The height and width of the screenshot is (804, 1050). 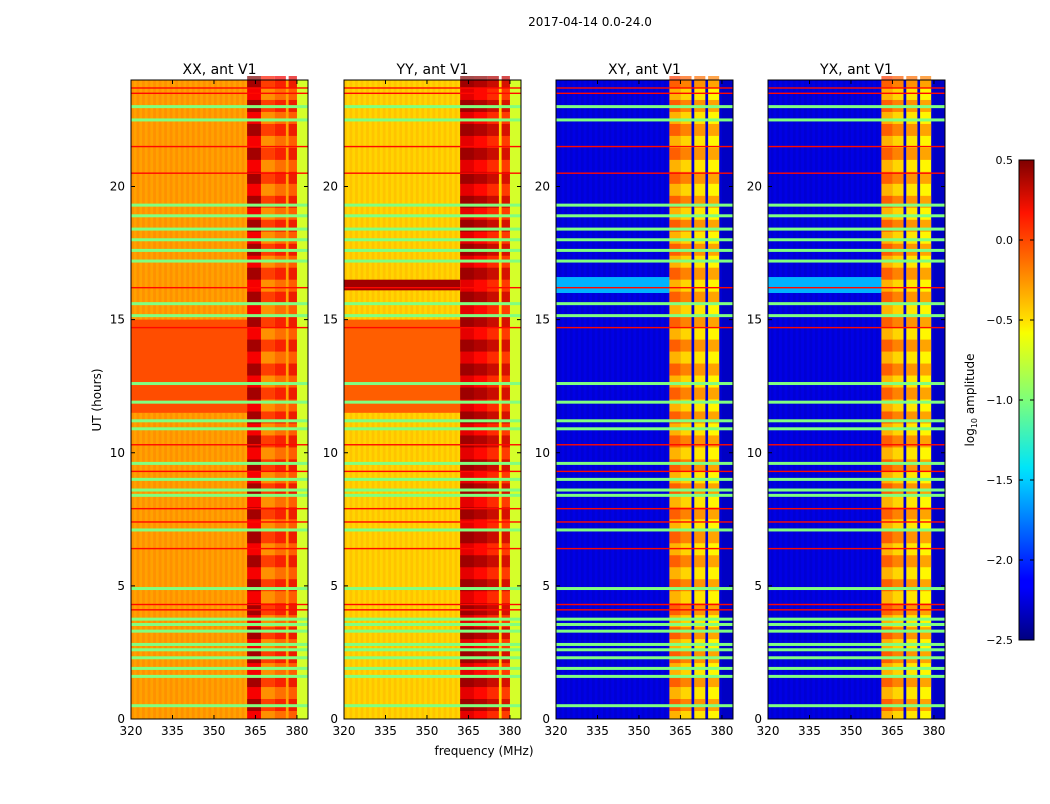 I want to click on y-tick-label: 15, so click(x=542, y=320).